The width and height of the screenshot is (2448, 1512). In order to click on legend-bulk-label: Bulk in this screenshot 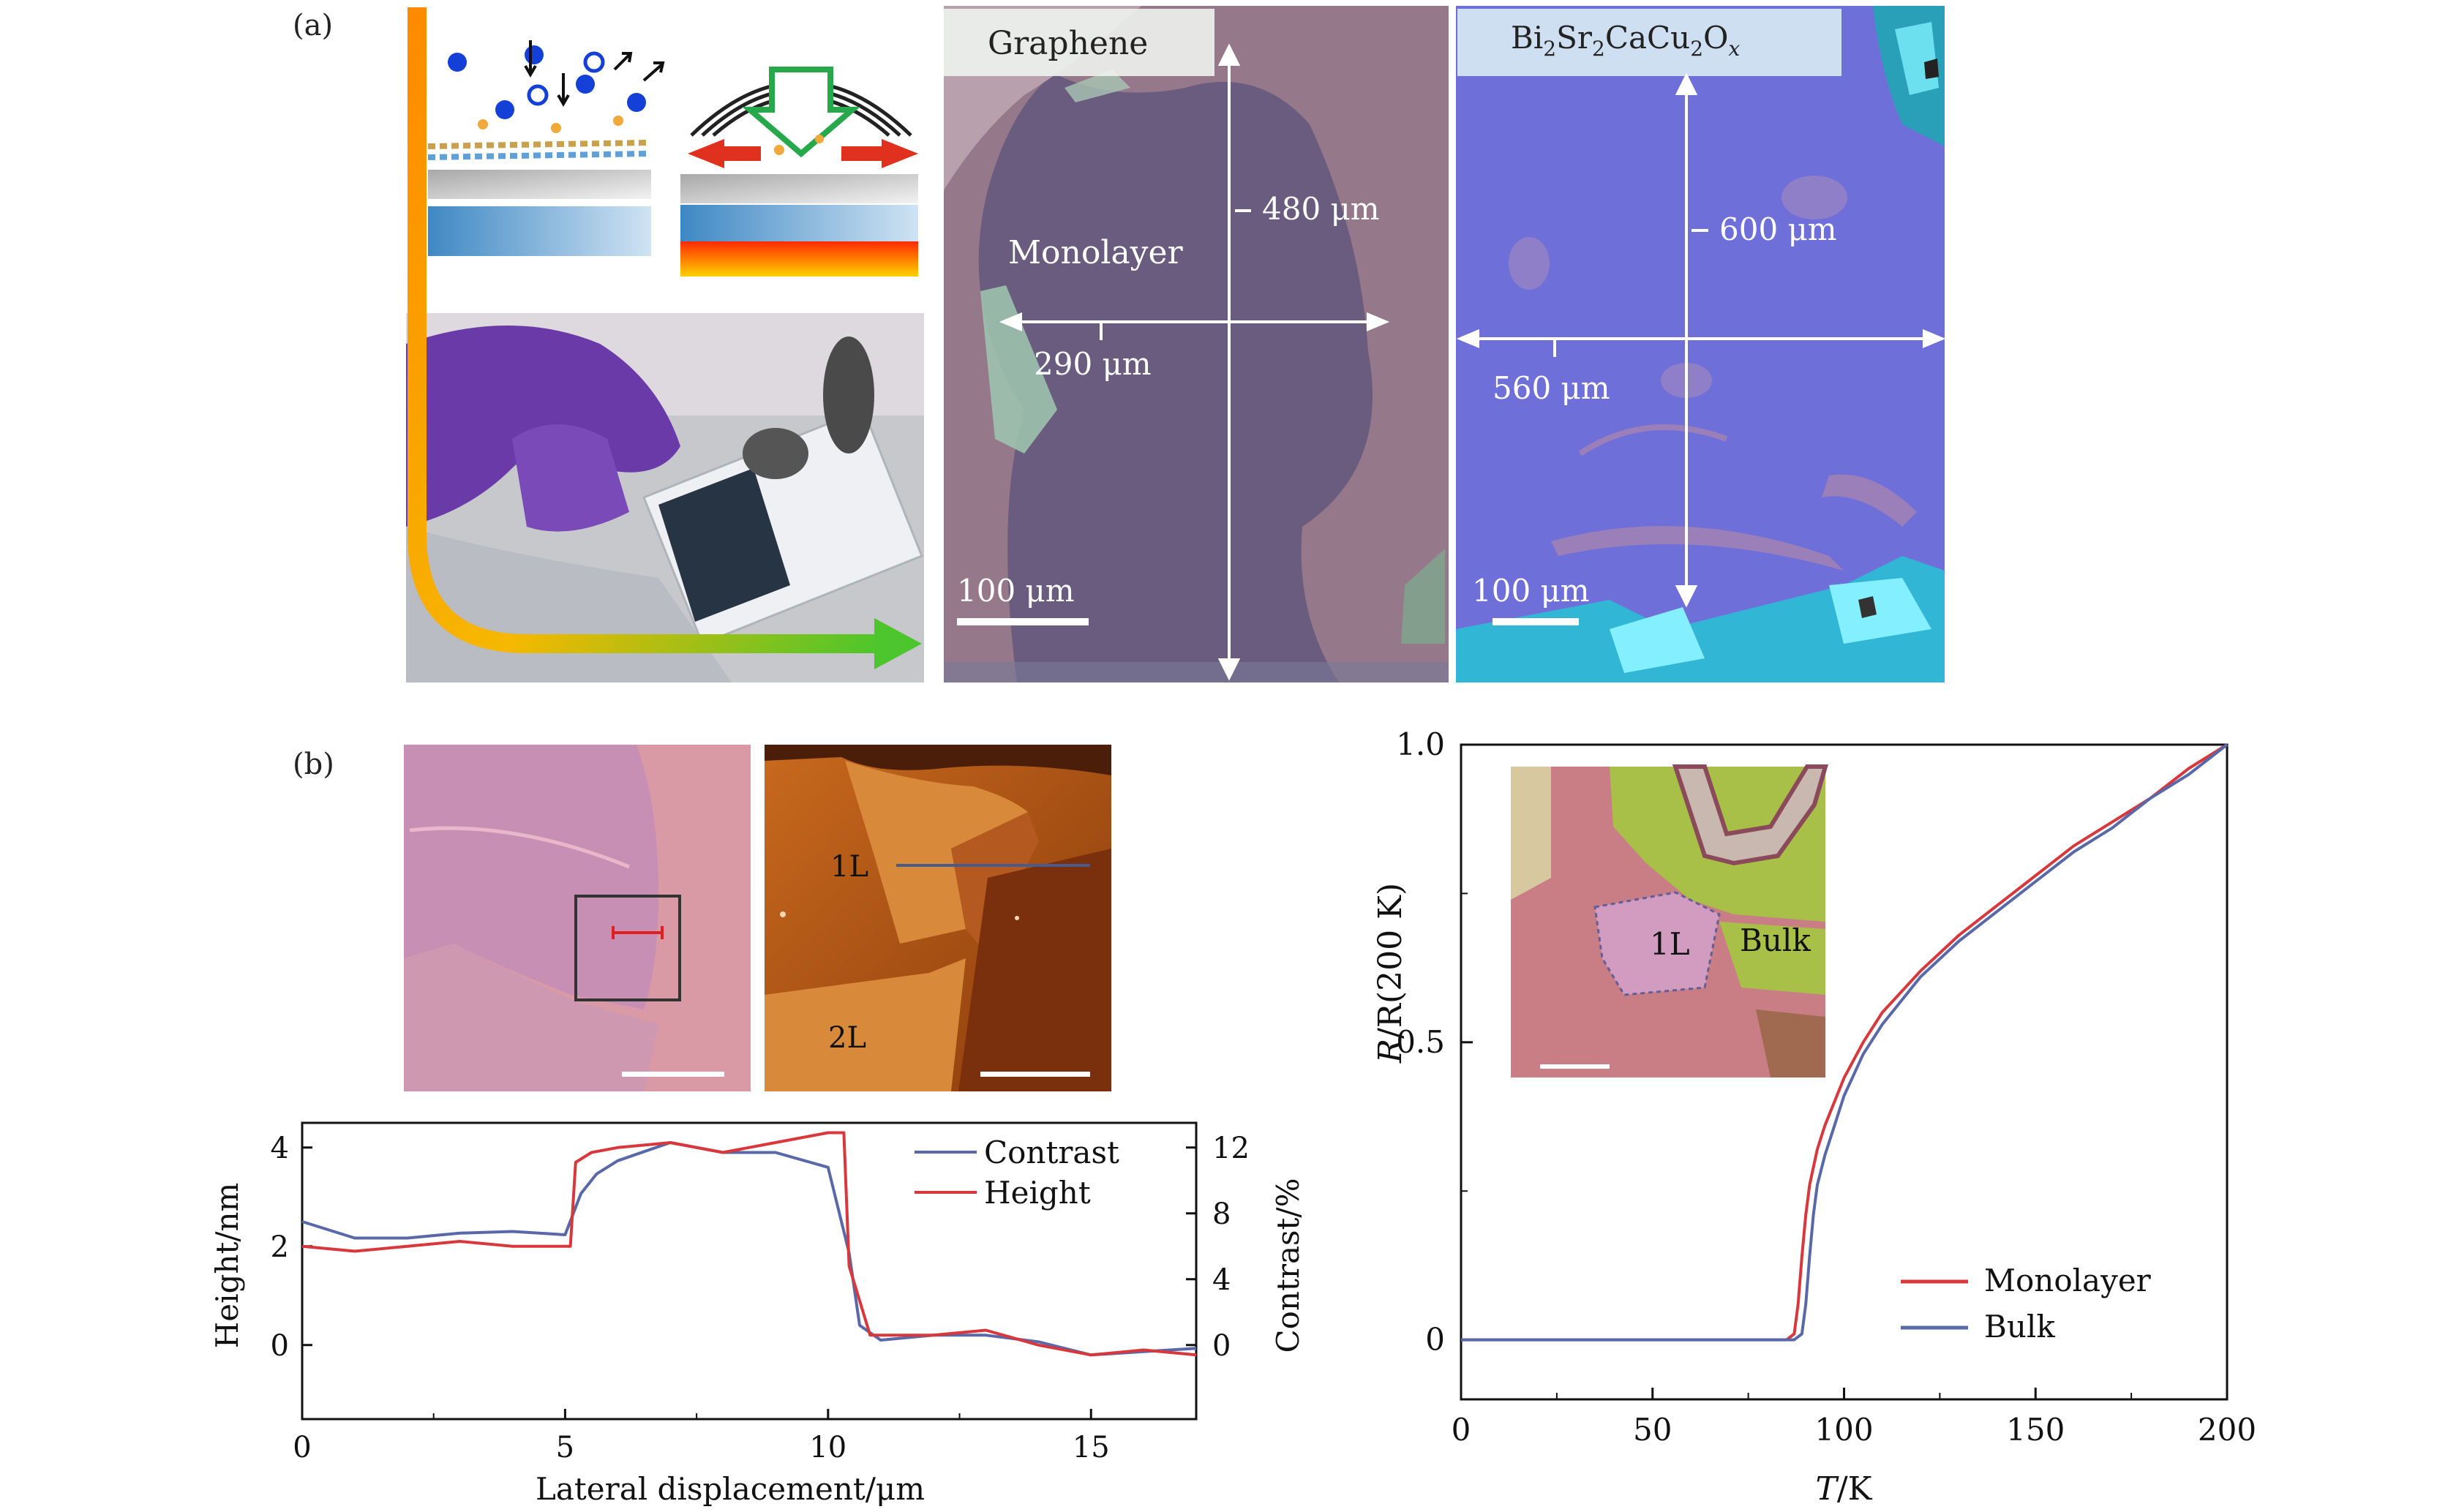, I will do `click(2019, 1326)`.